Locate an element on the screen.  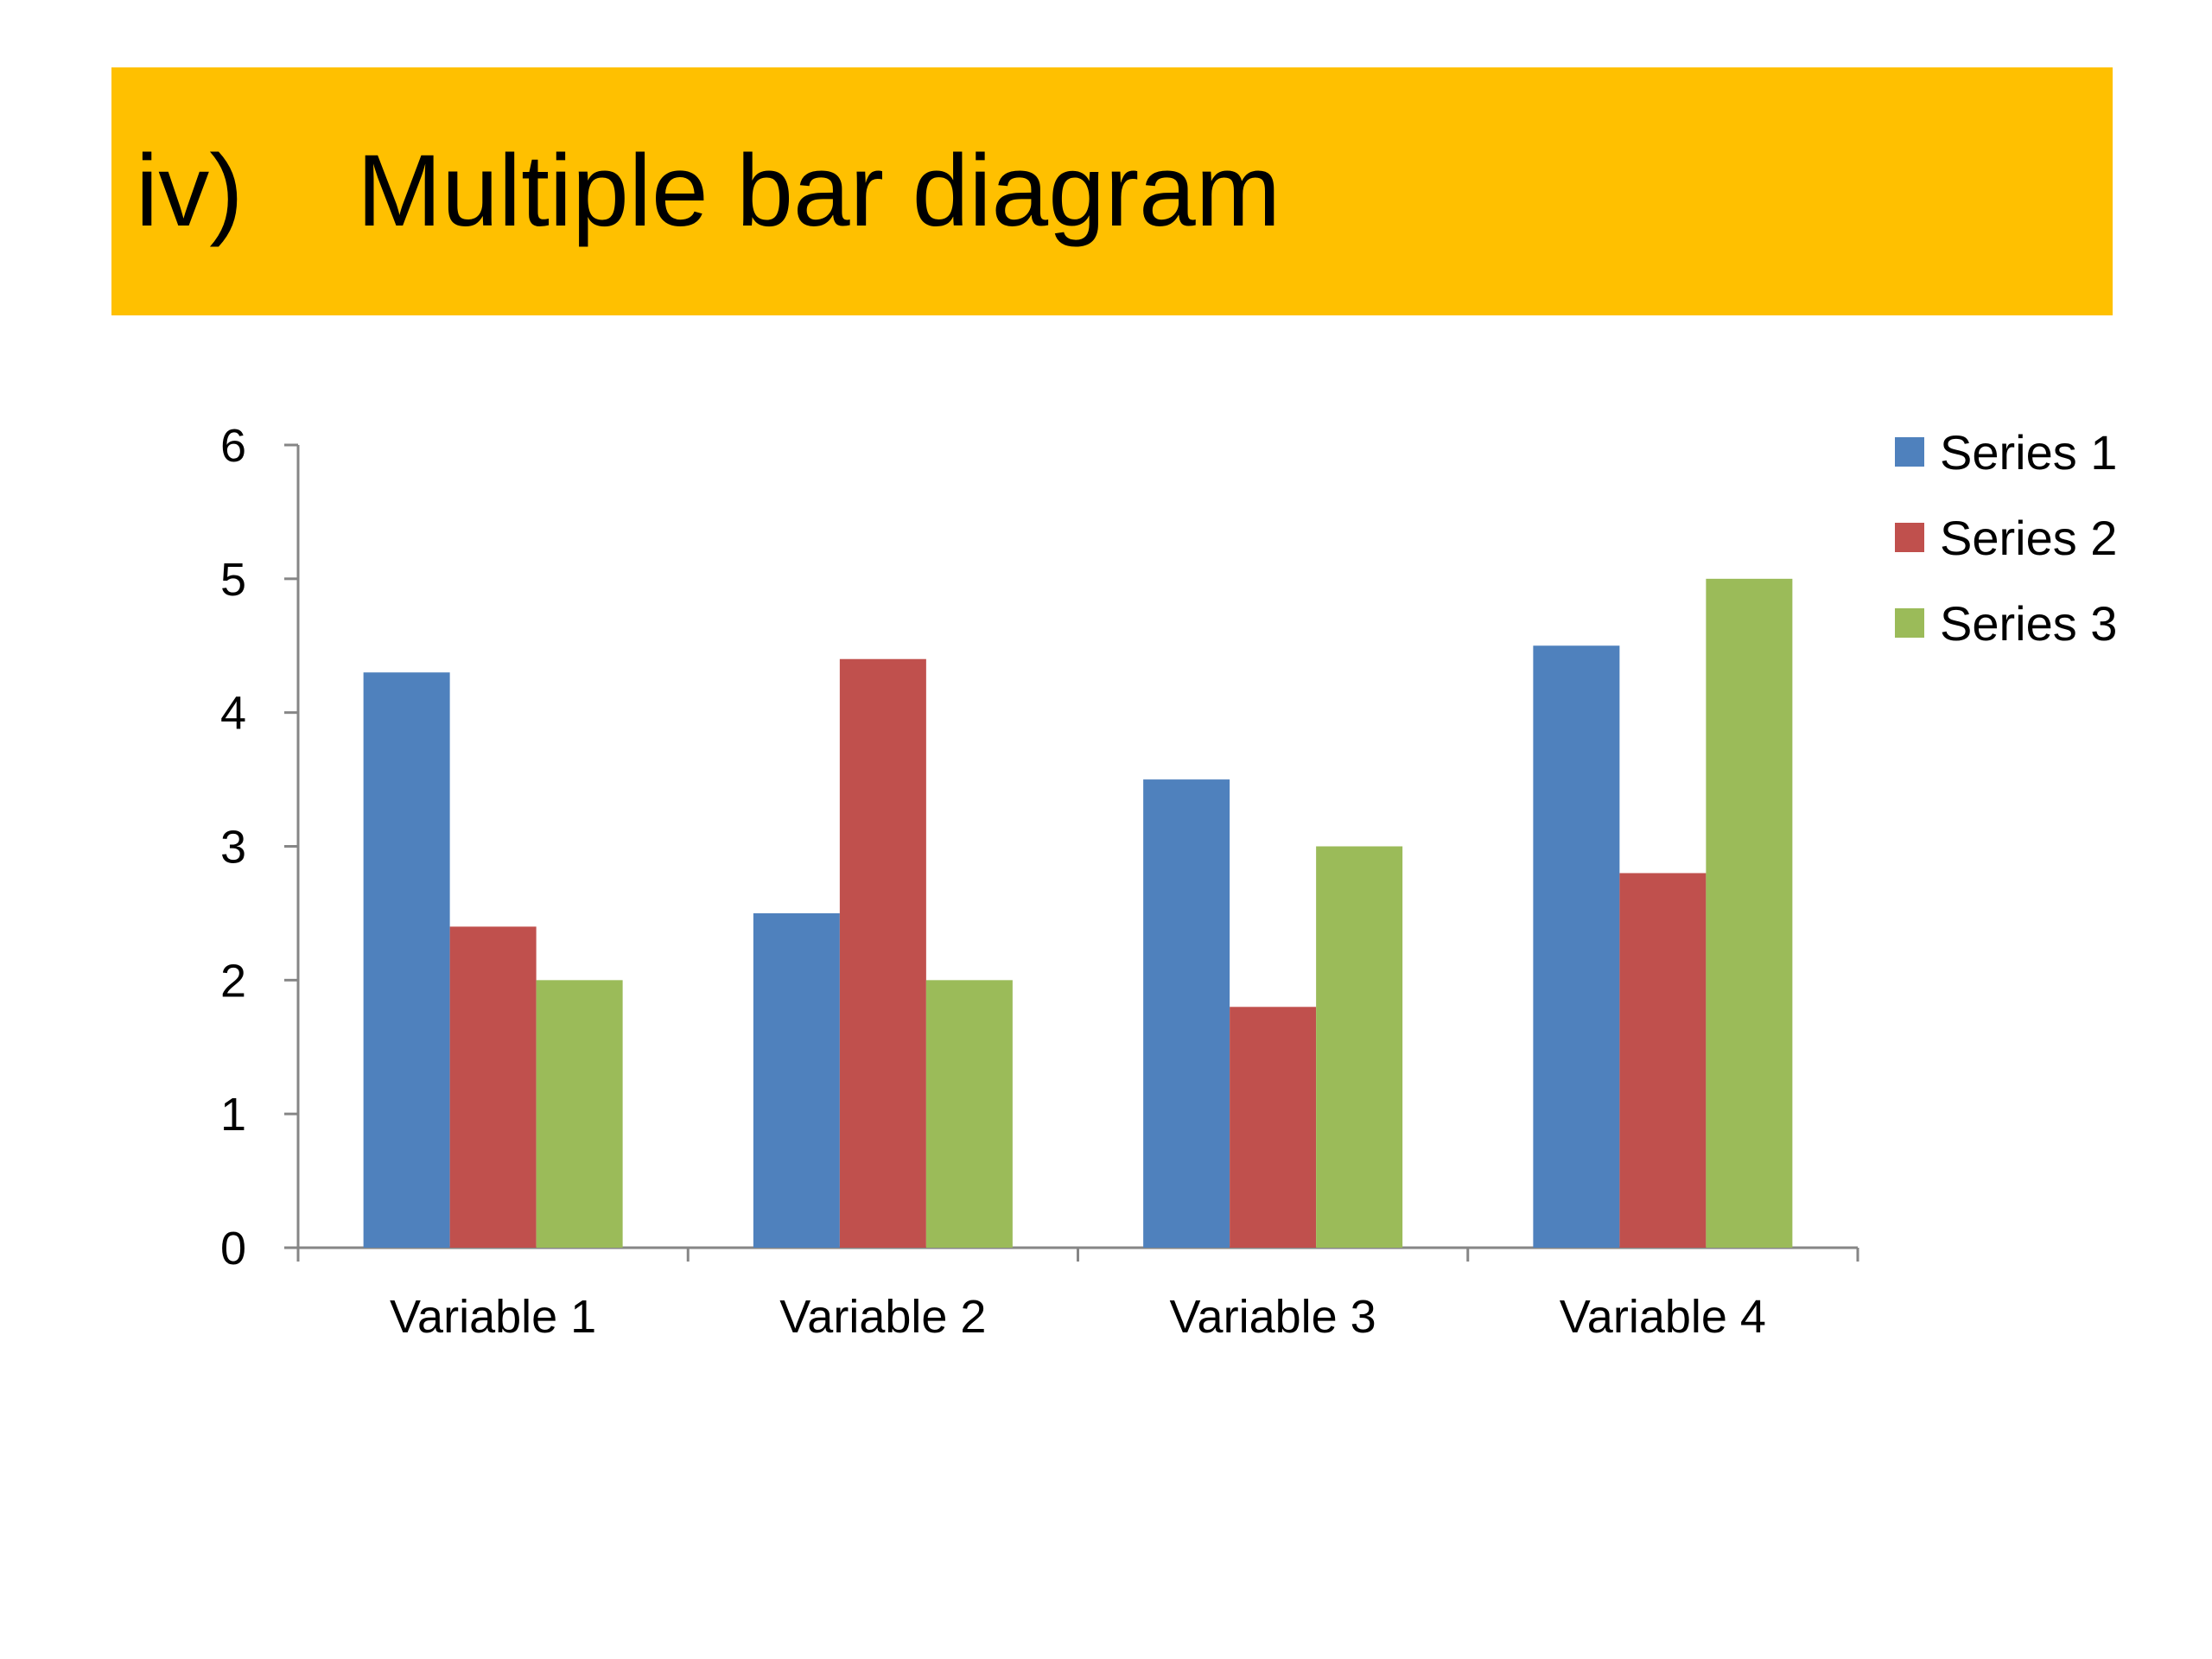
y-tick-label: 6 is located at coordinates (233, 446).